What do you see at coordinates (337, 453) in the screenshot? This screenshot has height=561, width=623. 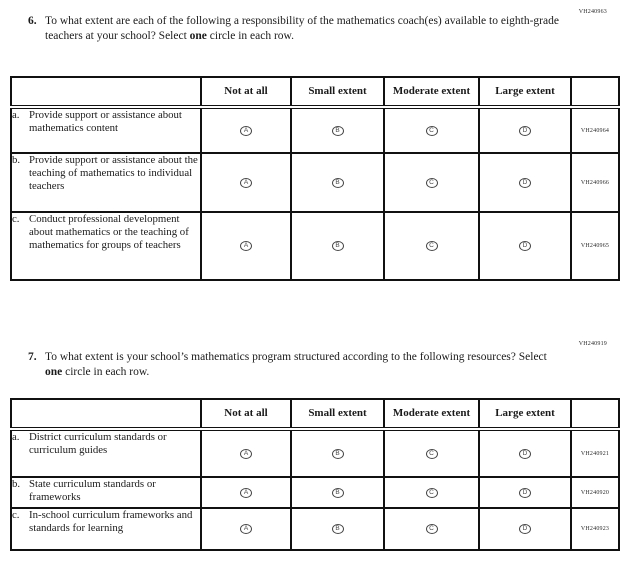 I see `q7-row-a-circle-small-extent: B` at bounding box center [337, 453].